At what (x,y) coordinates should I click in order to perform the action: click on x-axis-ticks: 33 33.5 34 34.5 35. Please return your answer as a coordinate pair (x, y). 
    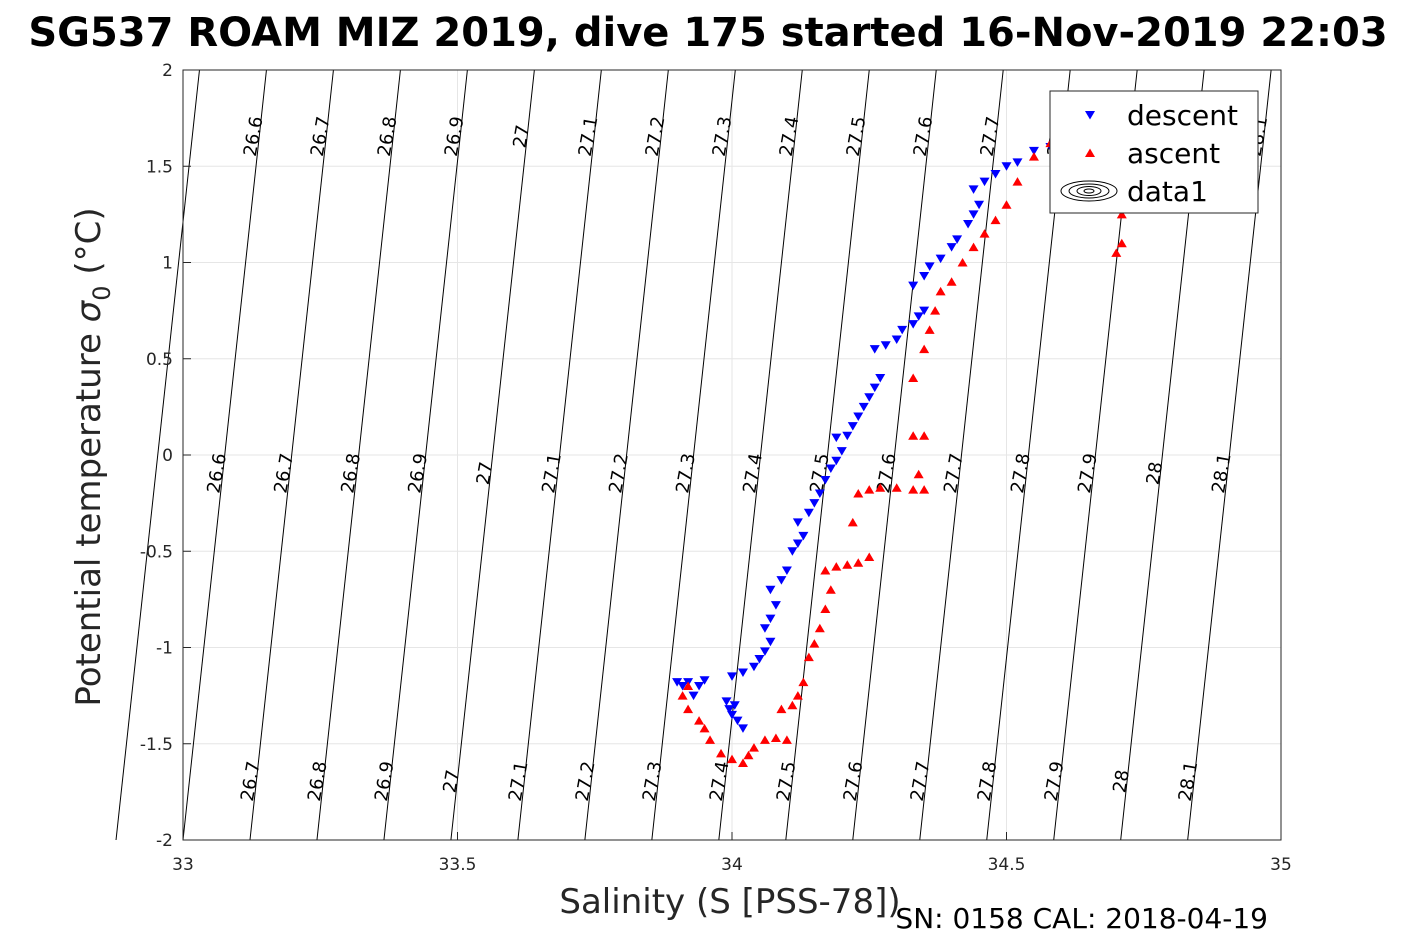
    Looking at the image, I should click on (732, 853).